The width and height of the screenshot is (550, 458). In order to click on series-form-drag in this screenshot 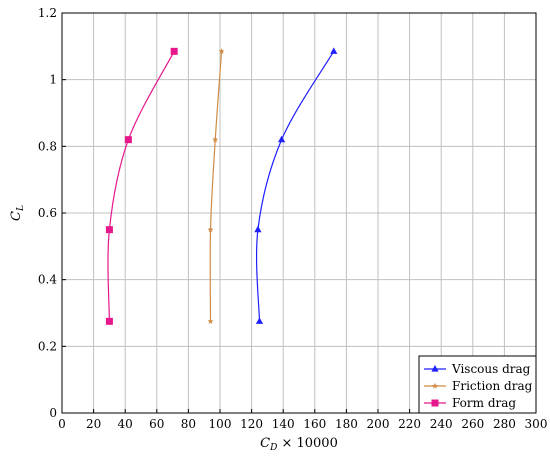, I will do `click(141, 186)`.